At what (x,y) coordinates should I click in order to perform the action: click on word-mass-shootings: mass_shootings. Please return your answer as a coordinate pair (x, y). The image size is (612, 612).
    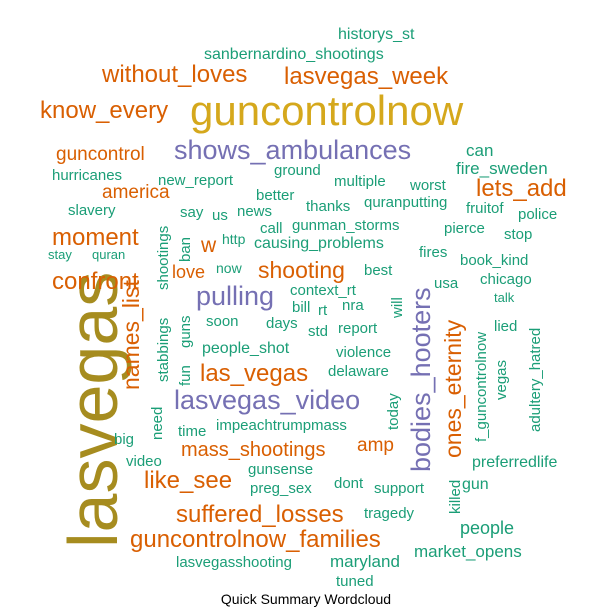
    Looking at the image, I should click on (253, 450).